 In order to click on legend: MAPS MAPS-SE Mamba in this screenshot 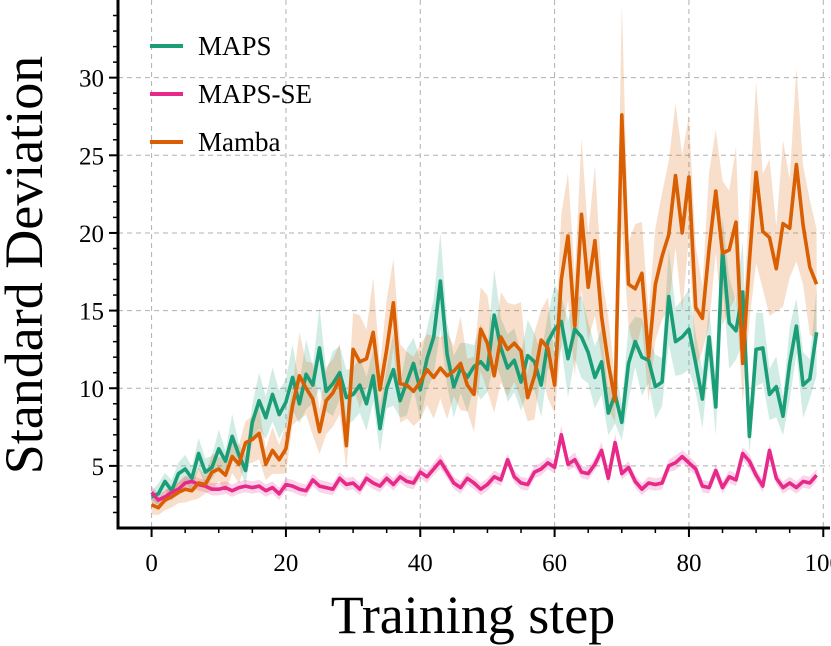, I will do `click(231, 94)`.